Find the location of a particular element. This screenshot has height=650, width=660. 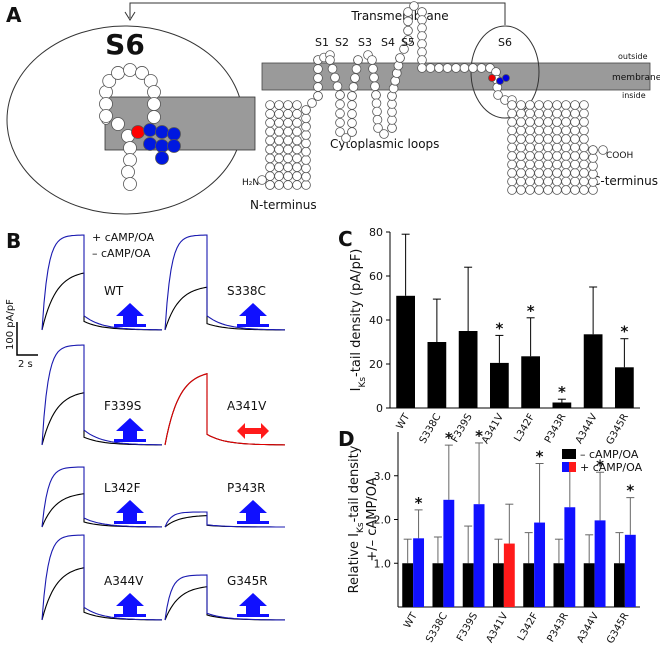

segment-label: S2 is located at coordinates (342, 42).